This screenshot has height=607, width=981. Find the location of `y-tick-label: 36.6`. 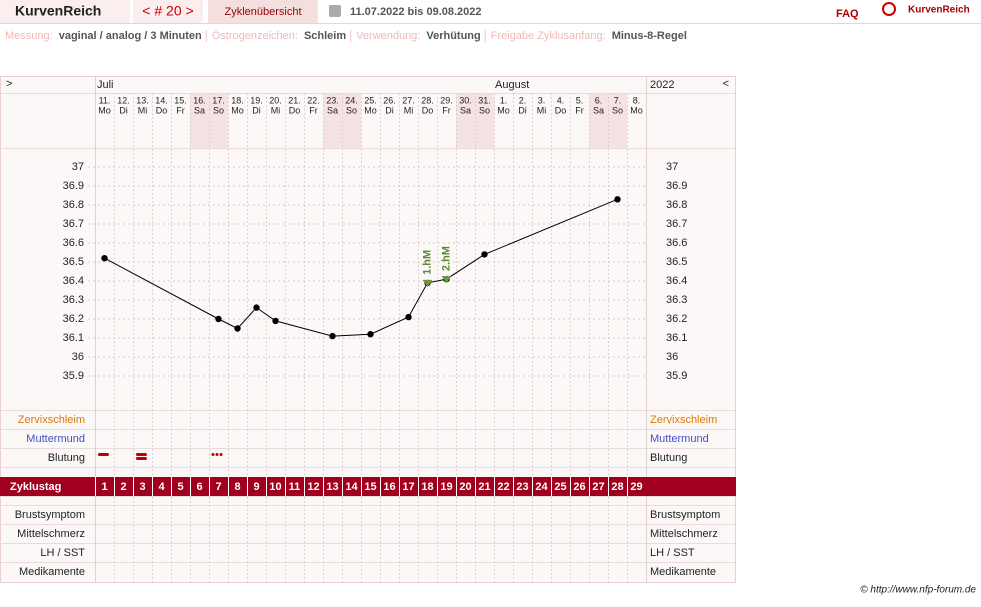

y-tick-label: 36.6 is located at coordinates (73, 243).